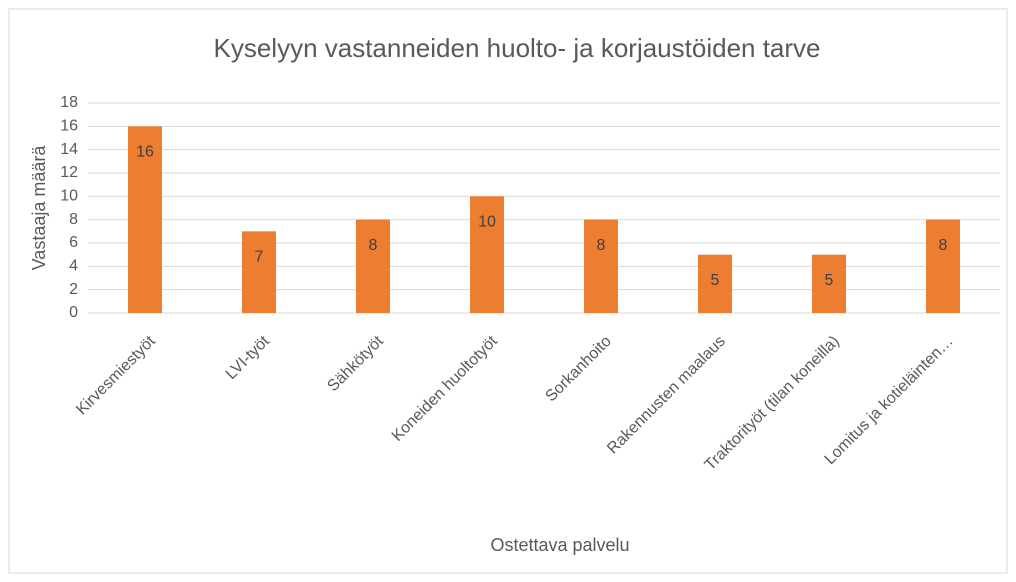 Image resolution: width=1016 pixels, height=582 pixels. Describe the element at coordinates (73, 266) in the screenshot. I see `y-tick-label: 4` at that location.